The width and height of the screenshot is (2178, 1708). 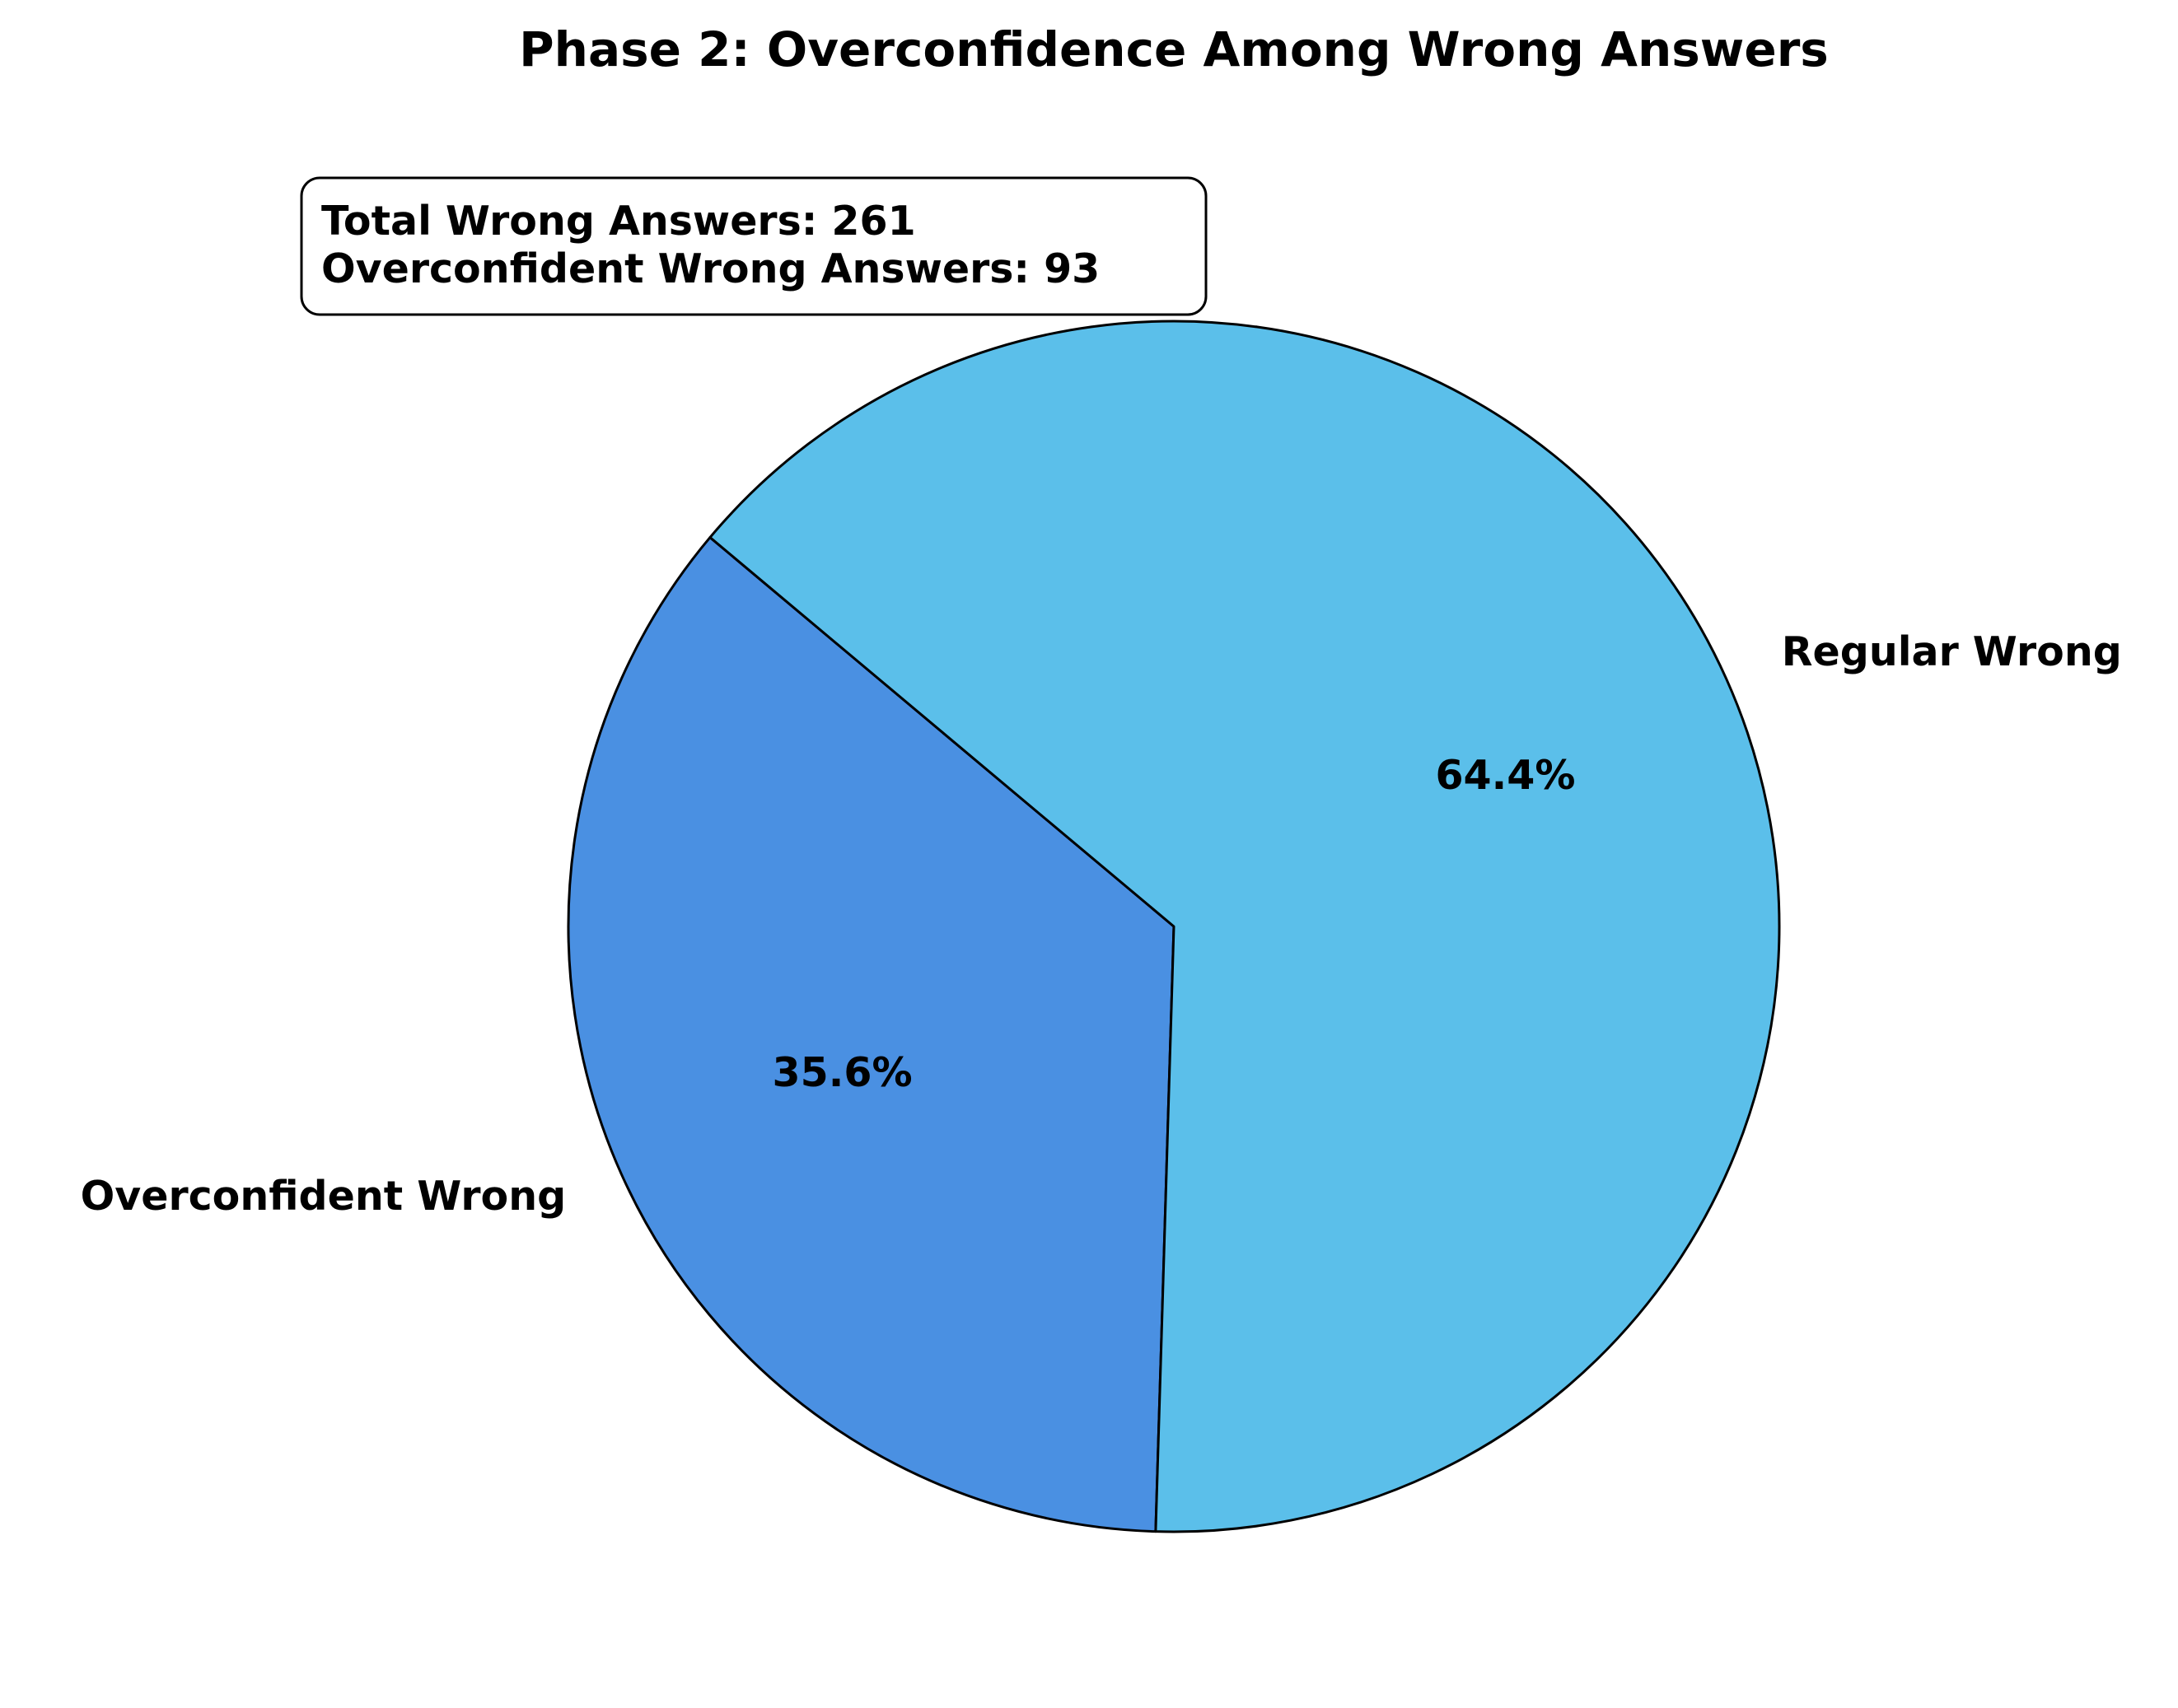 What do you see at coordinates (324, 1196) in the screenshot?
I see `slice-label-overconfident-wrong: Overconfident Wrong` at bounding box center [324, 1196].